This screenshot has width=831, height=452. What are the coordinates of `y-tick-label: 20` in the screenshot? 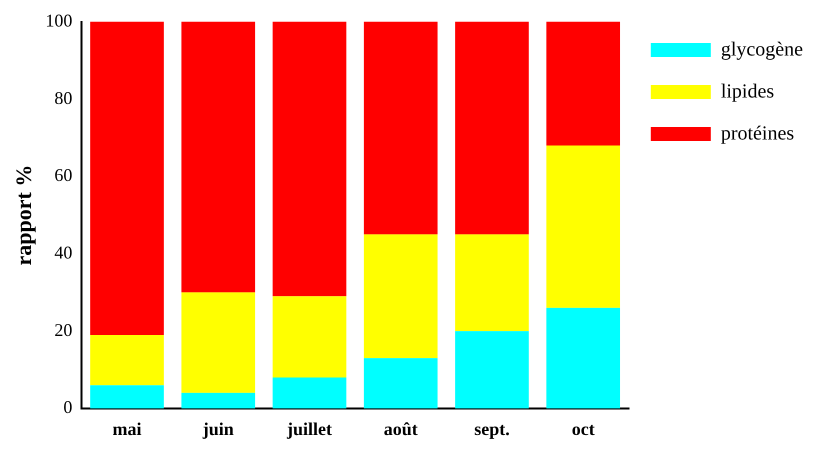 It's located at (63, 330).